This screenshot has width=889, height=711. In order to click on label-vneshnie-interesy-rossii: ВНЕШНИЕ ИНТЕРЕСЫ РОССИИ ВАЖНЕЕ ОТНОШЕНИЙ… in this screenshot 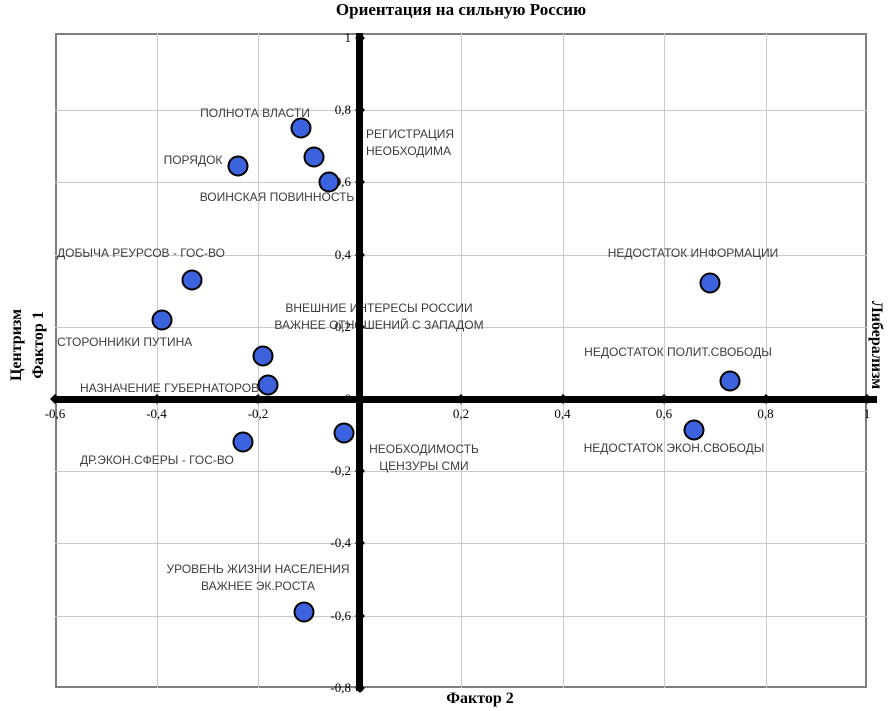, I will do `click(379, 316)`.